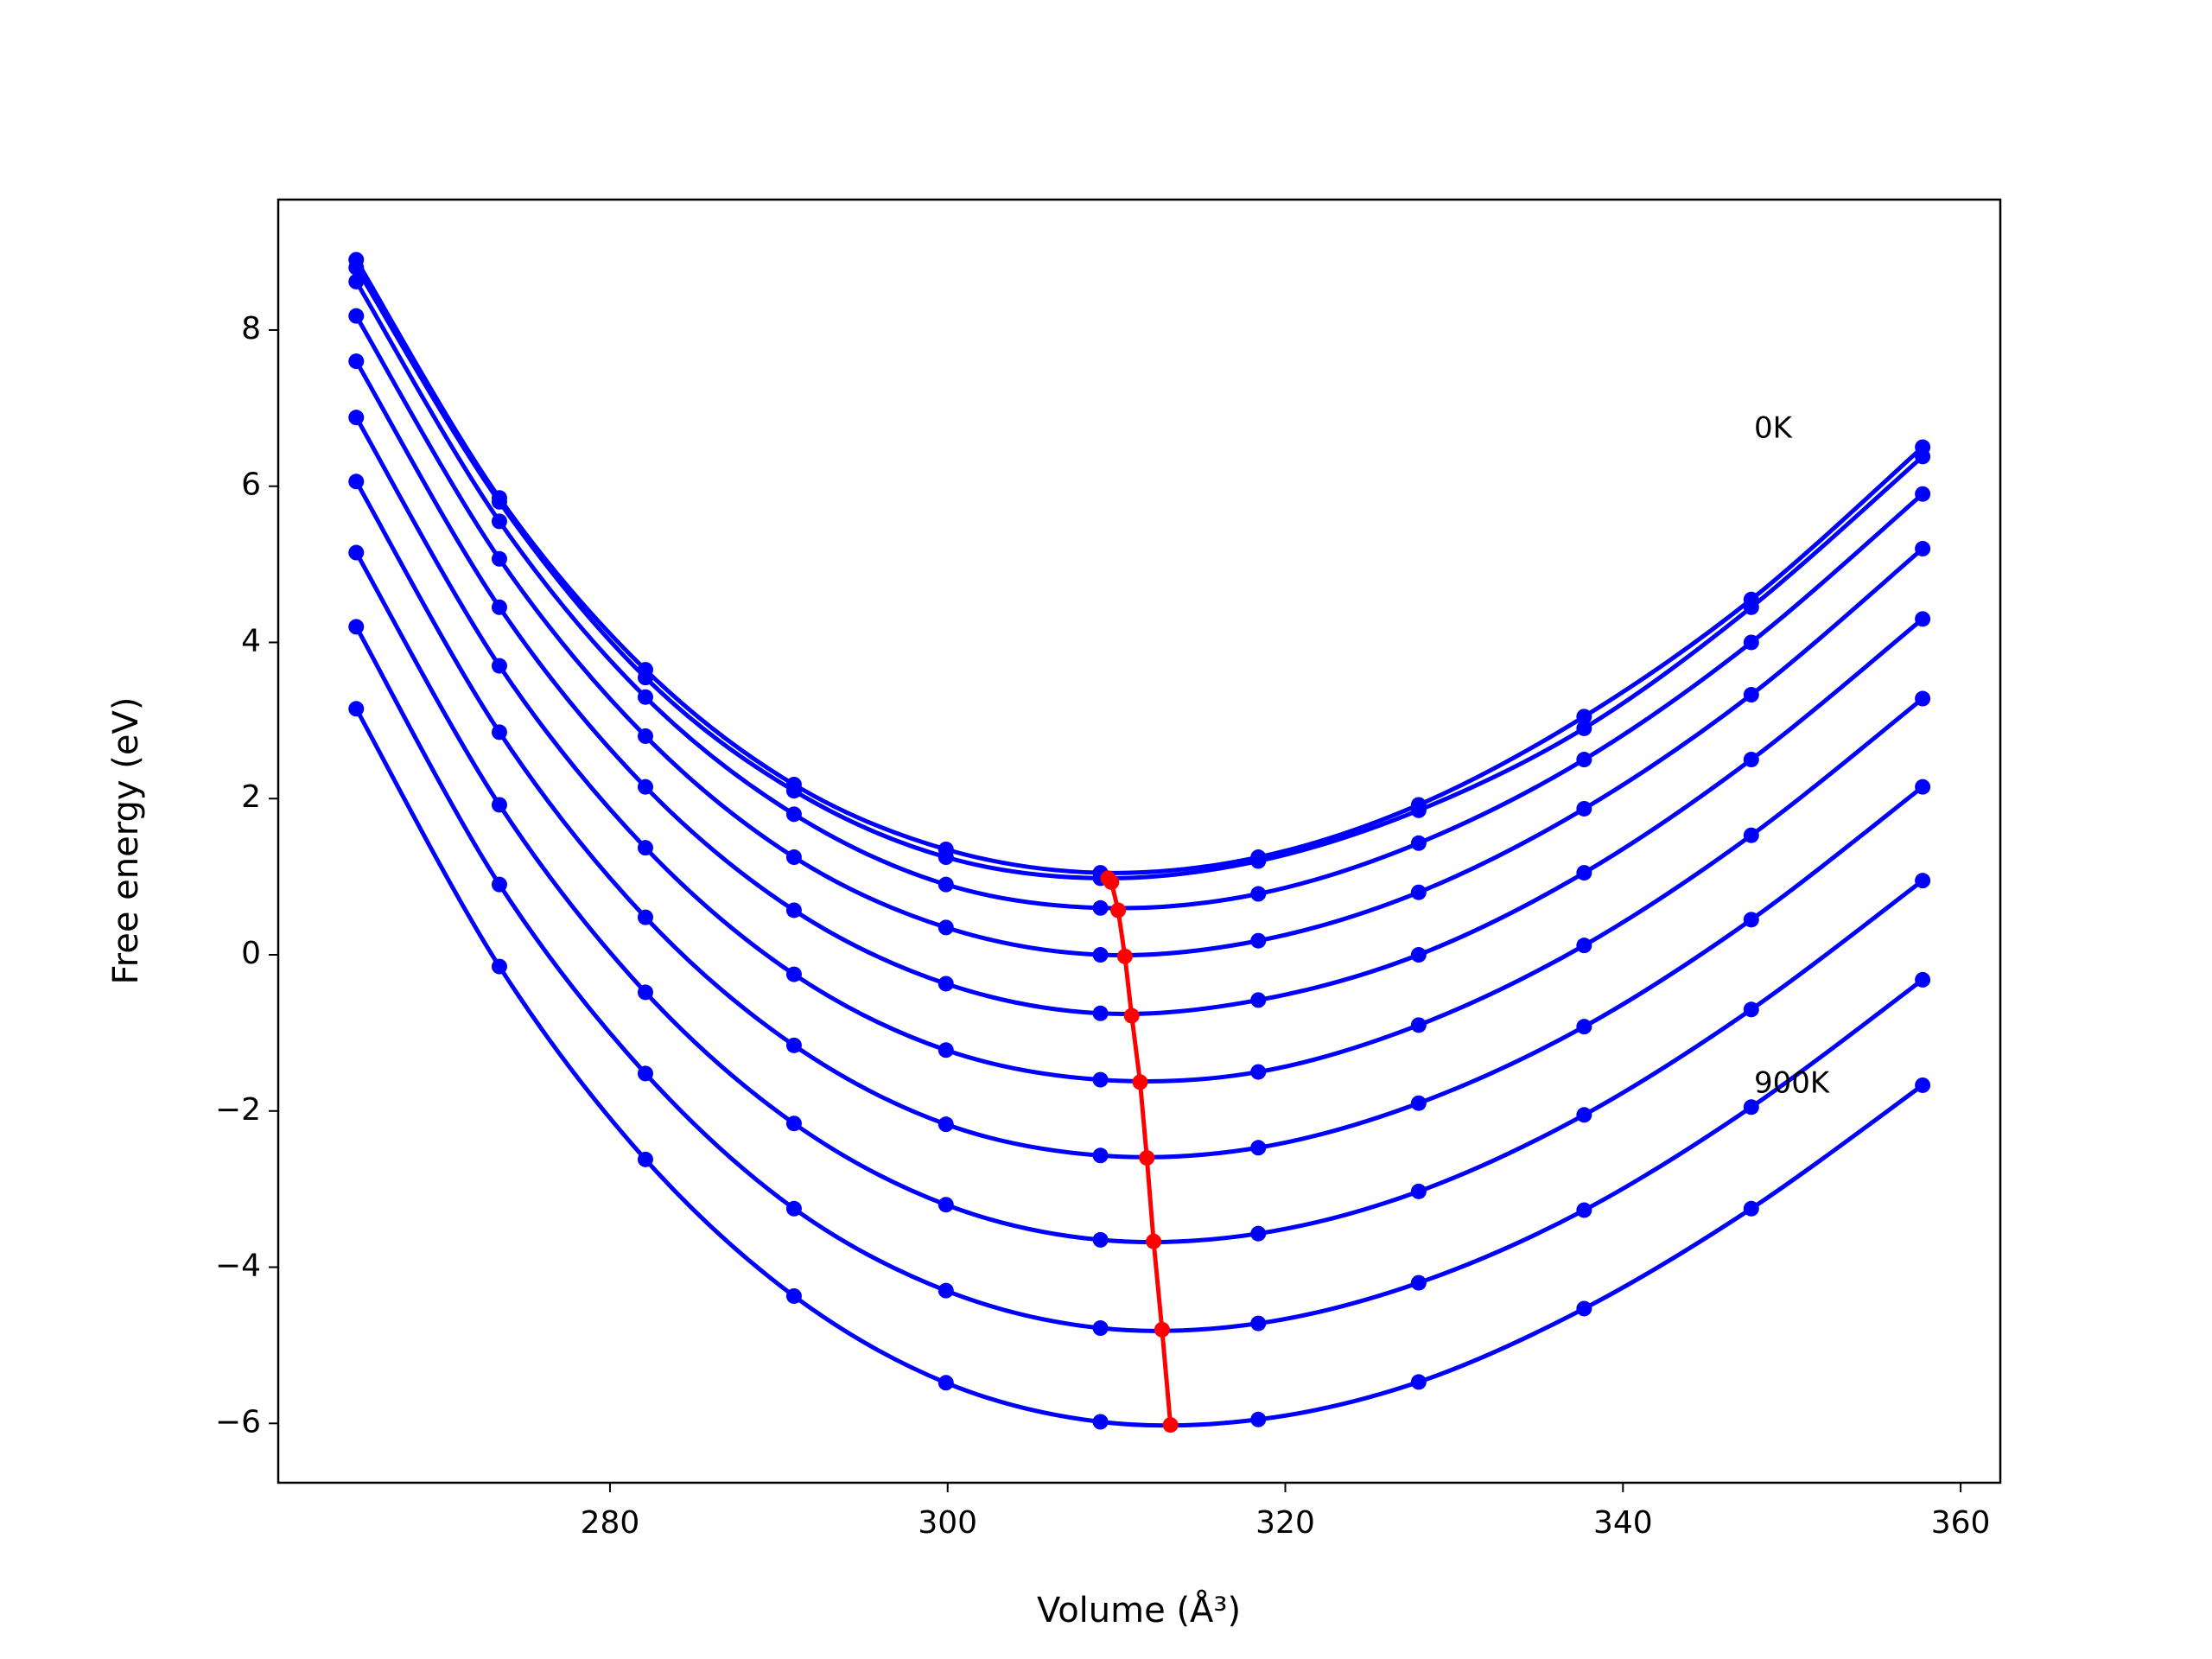  Describe the element at coordinates (238, 1422) in the screenshot. I see `y-tick-label: −6` at that location.